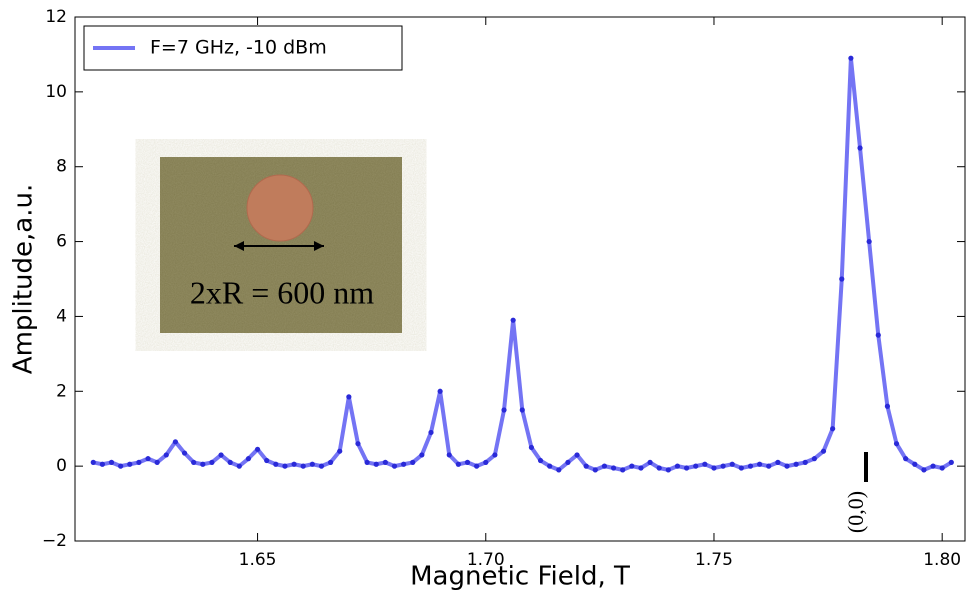  What do you see at coordinates (238, 48) in the screenshot?
I see `legend-label: F=7 GHz, -10 dBm` at bounding box center [238, 48].